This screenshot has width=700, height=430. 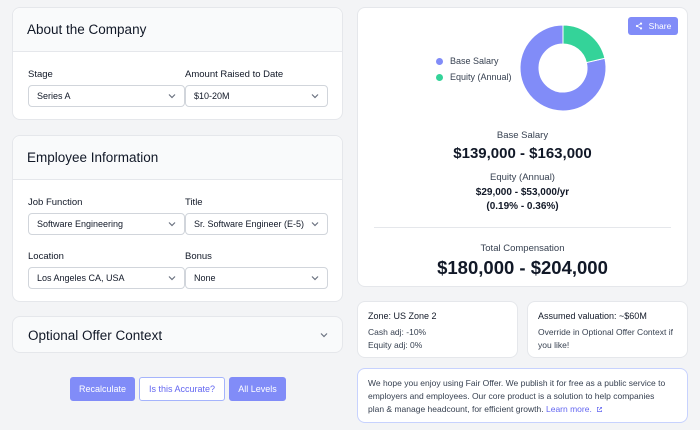 I want to click on location-select: Los Angeles CA, USA, so click(x=106, y=278).